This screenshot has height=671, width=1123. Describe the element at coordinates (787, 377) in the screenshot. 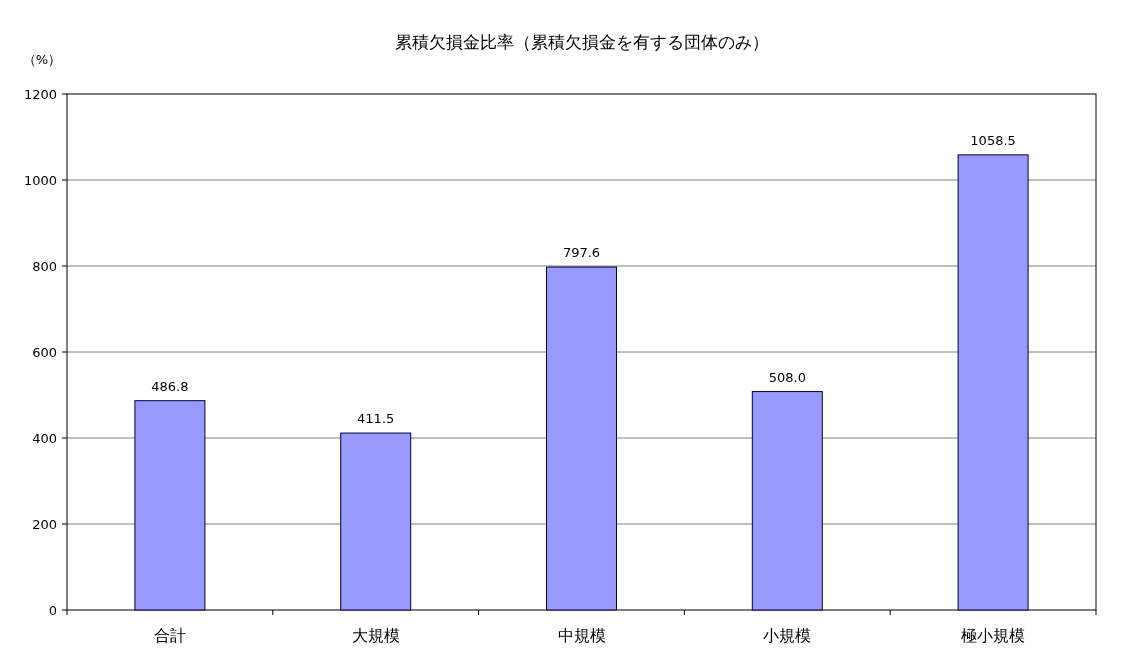

I see `data-label: 508.0` at that location.